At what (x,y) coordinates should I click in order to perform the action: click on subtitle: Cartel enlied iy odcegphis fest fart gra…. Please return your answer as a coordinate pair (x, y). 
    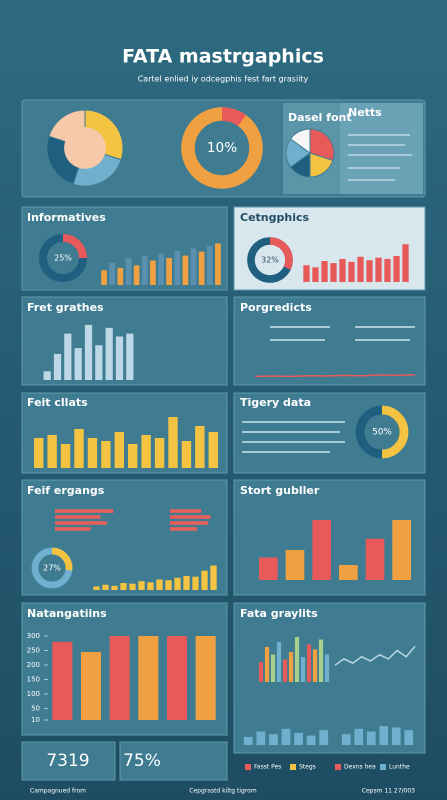
    Looking at the image, I should click on (223, 79).